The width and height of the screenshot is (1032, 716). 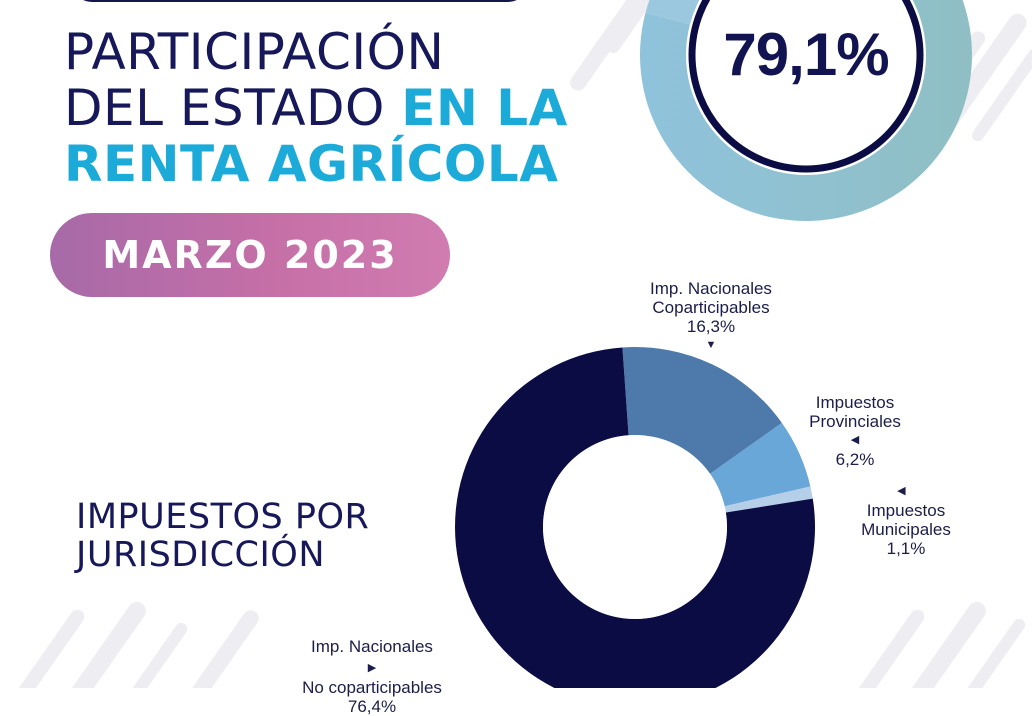 What do you see at coordinates (223, 517) in the screenshot?
I see `section-title-line-1: IMPUESTOS POR` at bounding box center [223, 517].